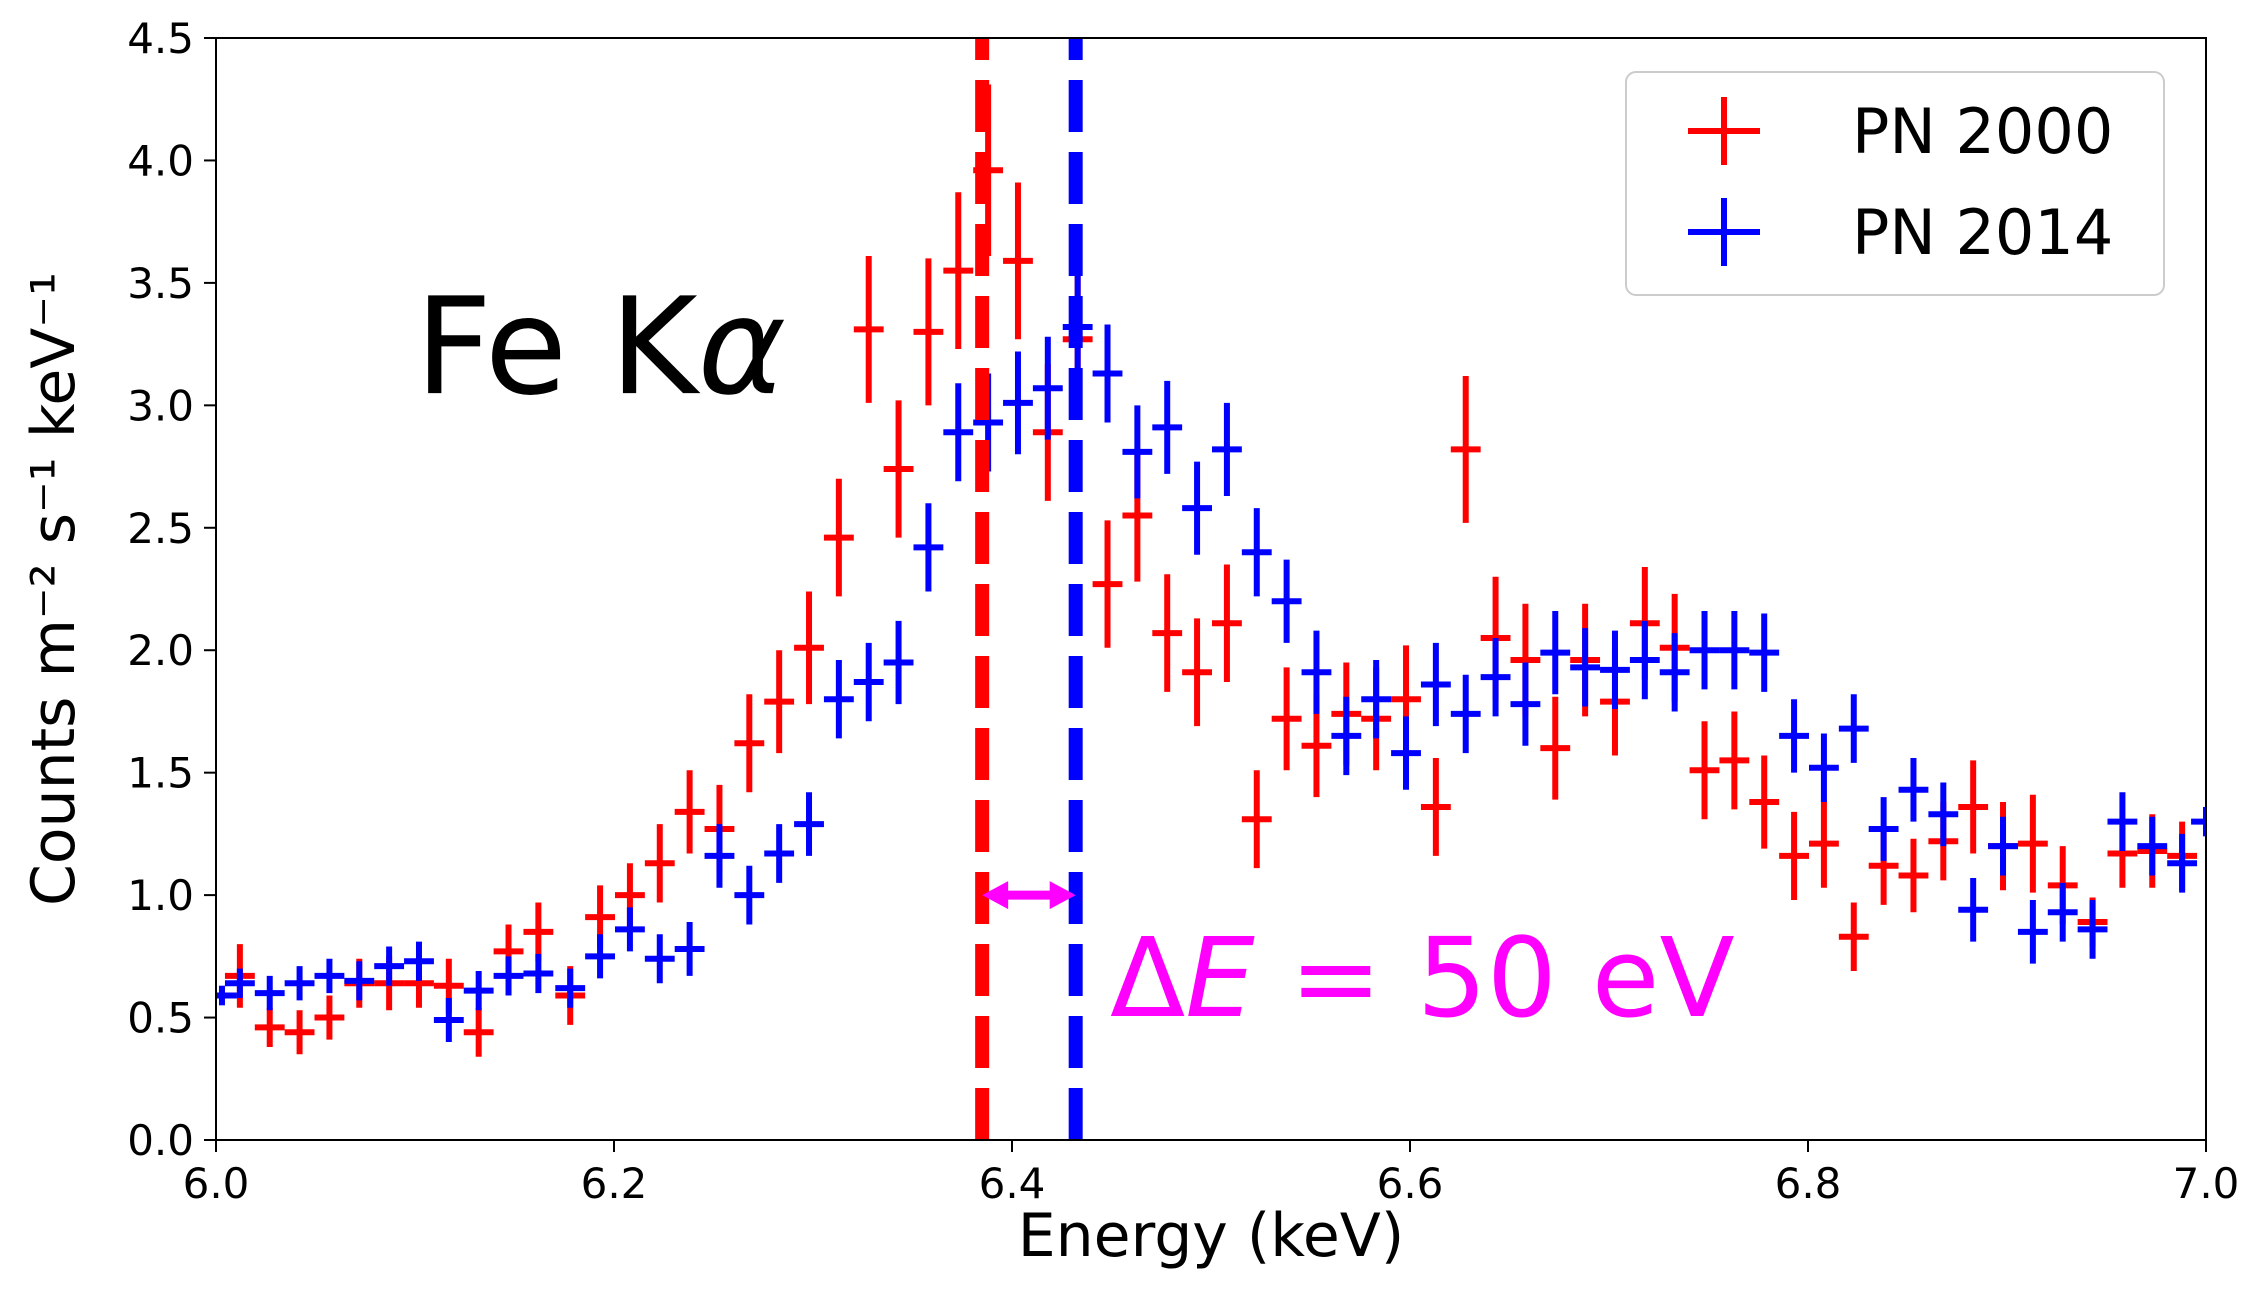  I want to click on delta-e-arrow, so click(1029, 895).